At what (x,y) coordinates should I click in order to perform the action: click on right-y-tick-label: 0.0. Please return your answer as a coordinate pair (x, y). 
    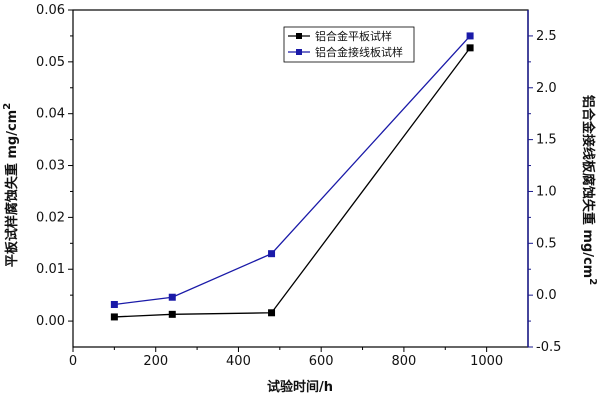
    Looking at the image, I should click on (546, 295).